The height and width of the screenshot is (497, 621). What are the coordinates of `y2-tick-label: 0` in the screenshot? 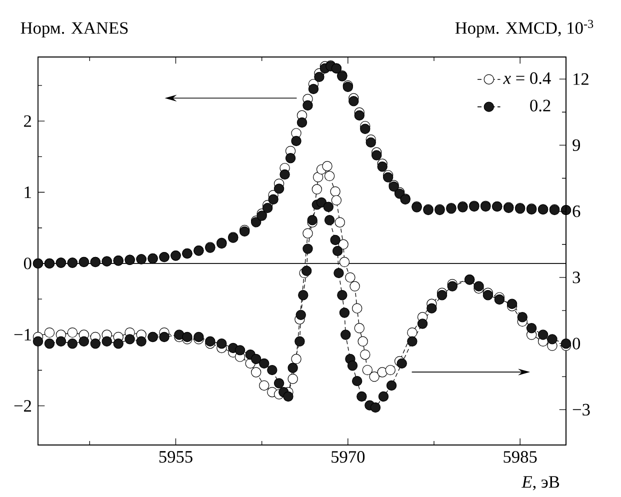 It's located at (576, 344).